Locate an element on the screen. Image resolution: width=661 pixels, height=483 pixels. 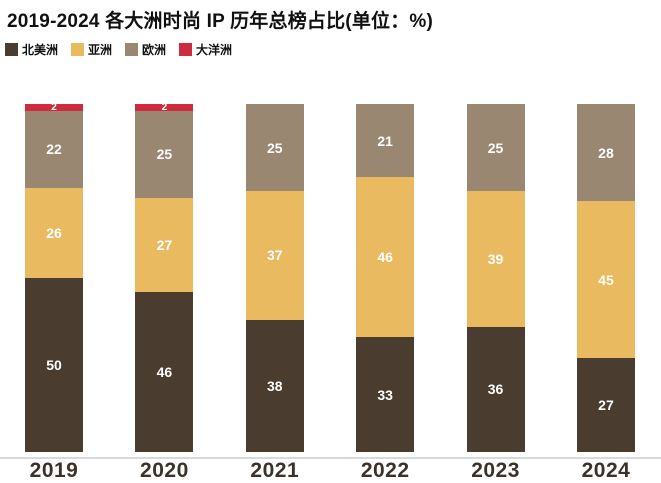
segment-北美洲-2022: 33 is located at coordinates (385, 394).